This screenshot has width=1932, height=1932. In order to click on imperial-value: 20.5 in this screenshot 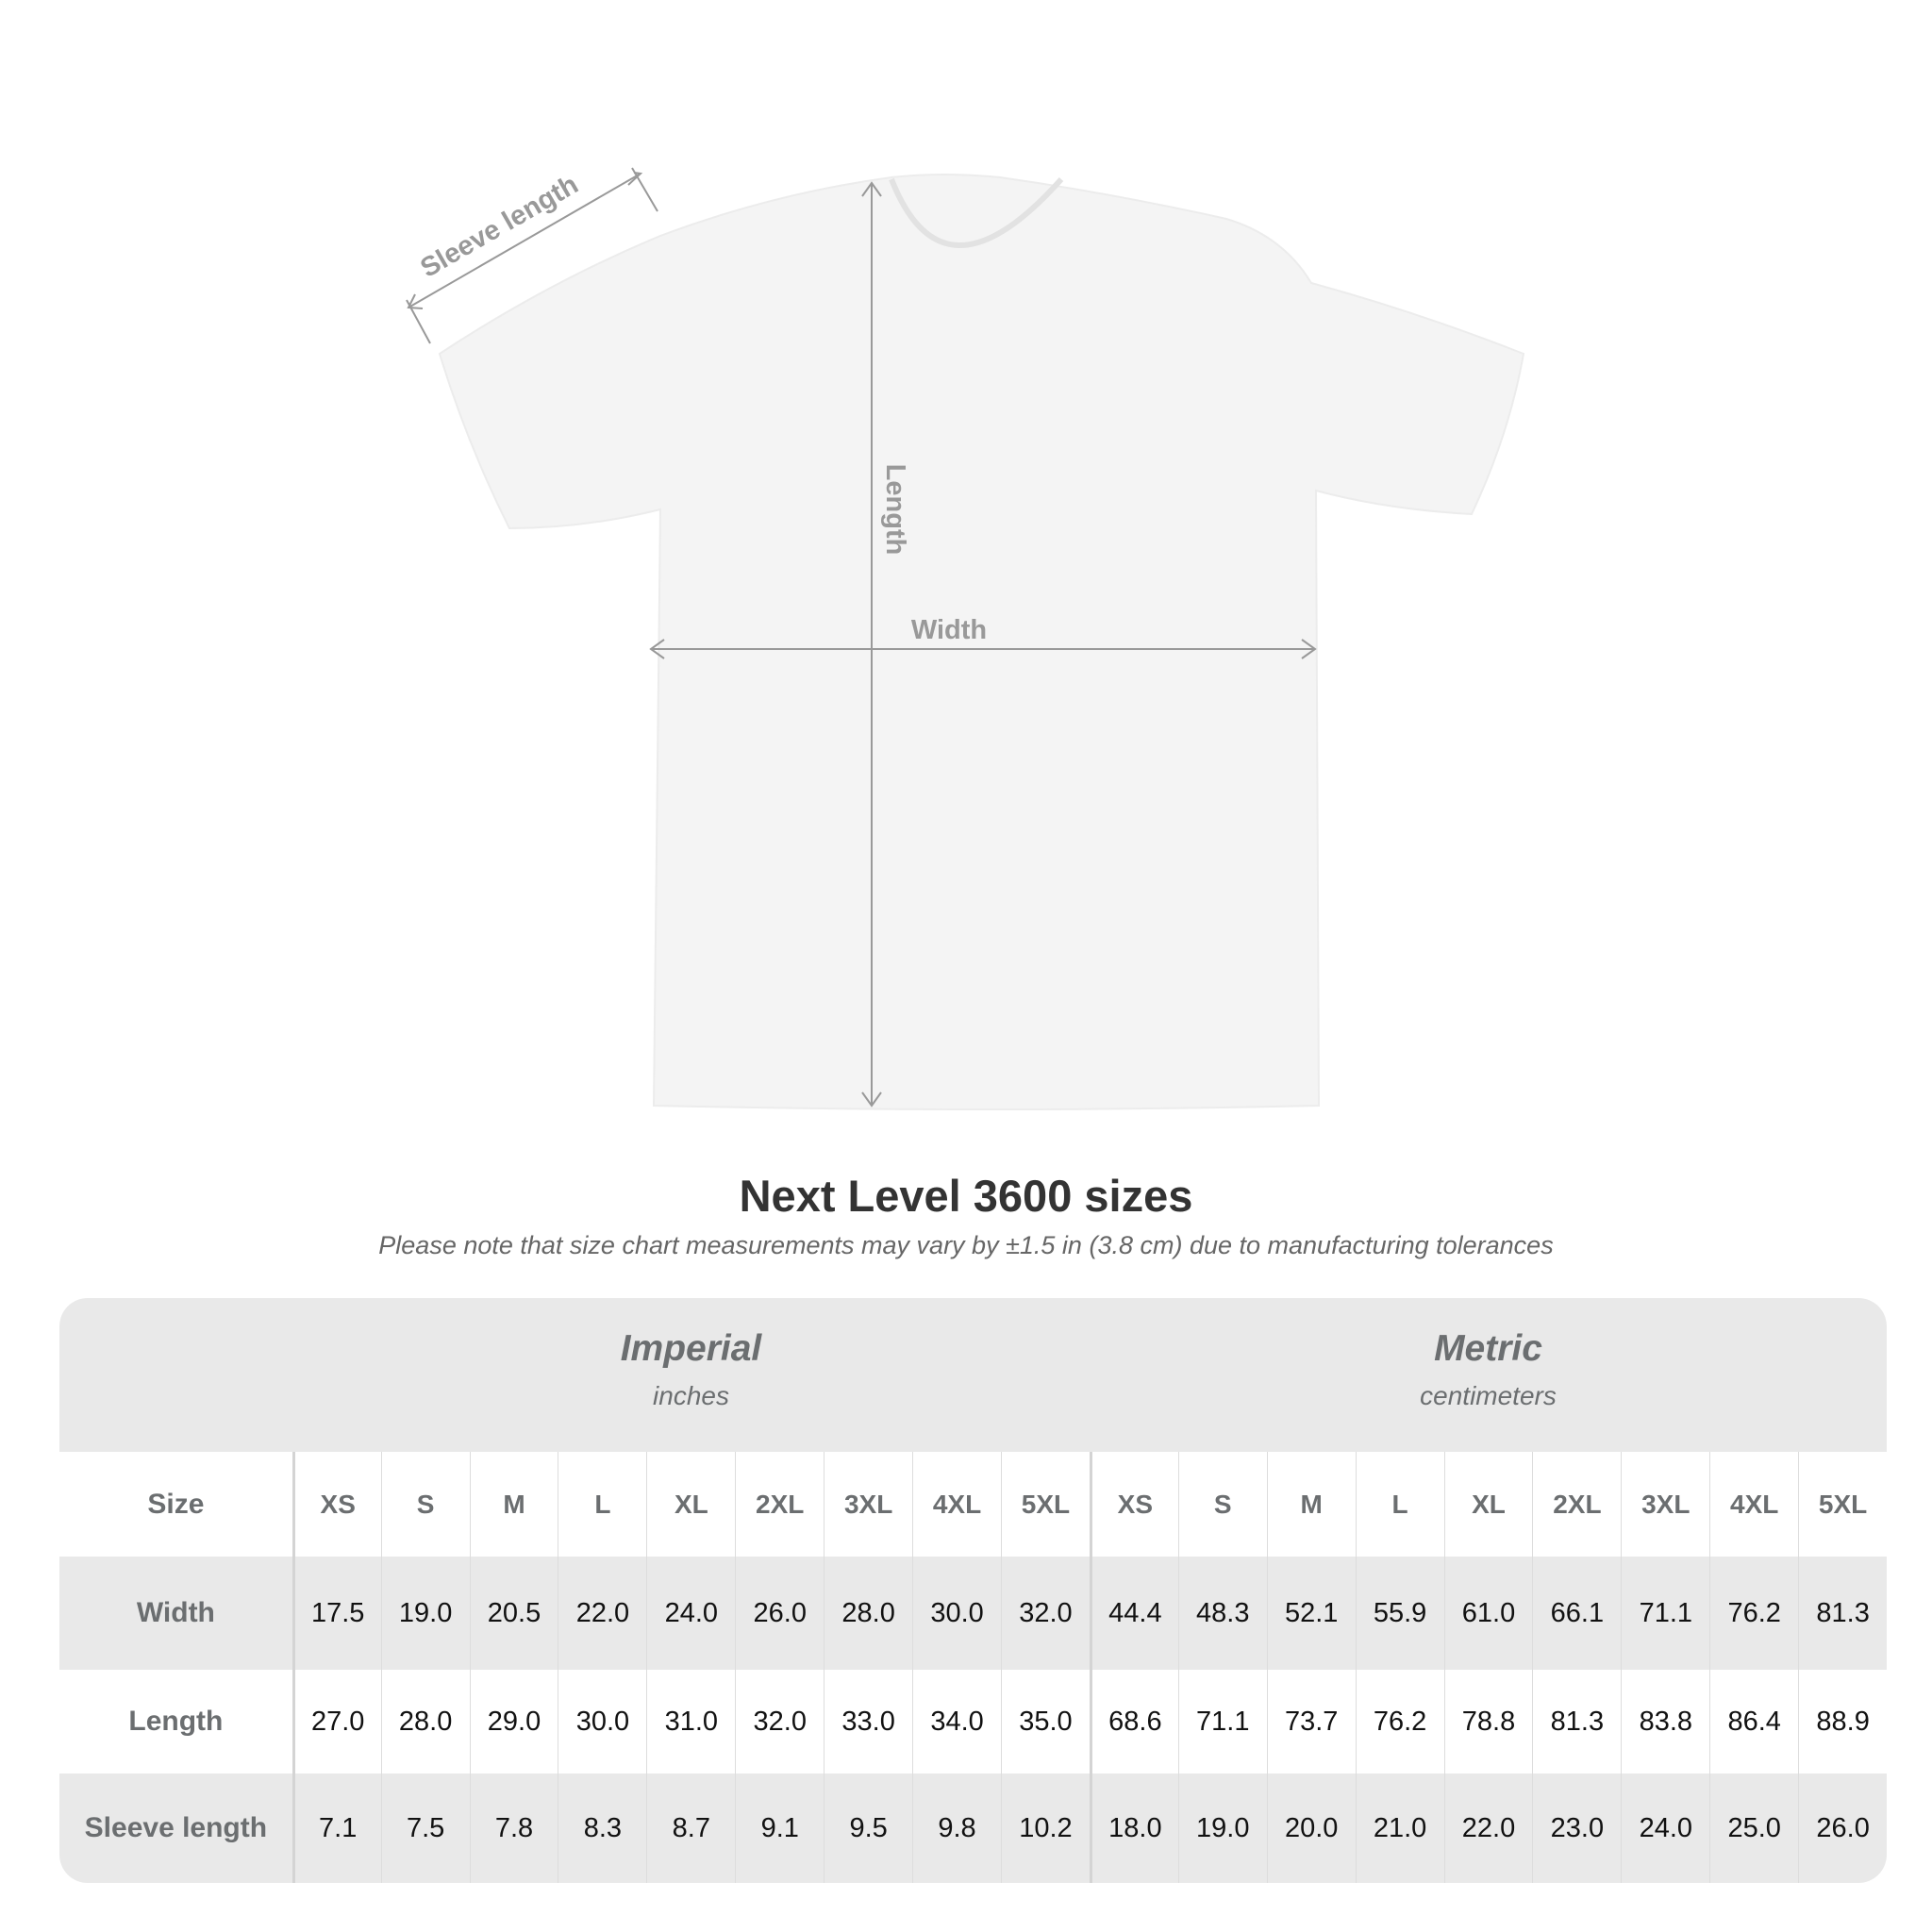, I will do `click(513, 1613)`.